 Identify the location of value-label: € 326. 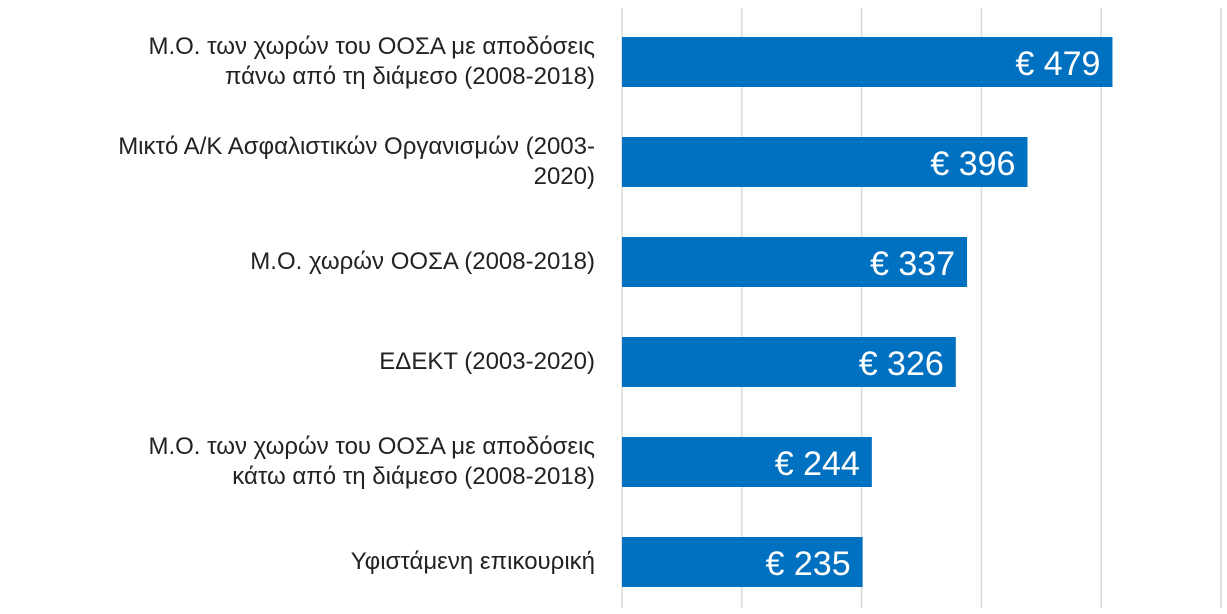
(901, 364).